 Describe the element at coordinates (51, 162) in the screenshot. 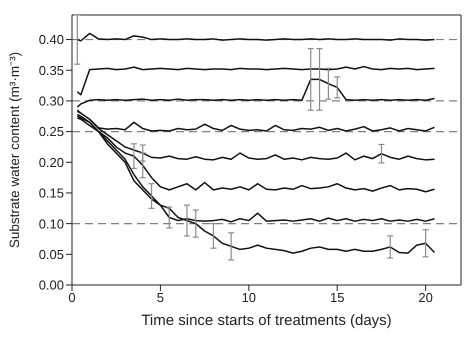

I see `y-tick-label: 0.20` at that location.